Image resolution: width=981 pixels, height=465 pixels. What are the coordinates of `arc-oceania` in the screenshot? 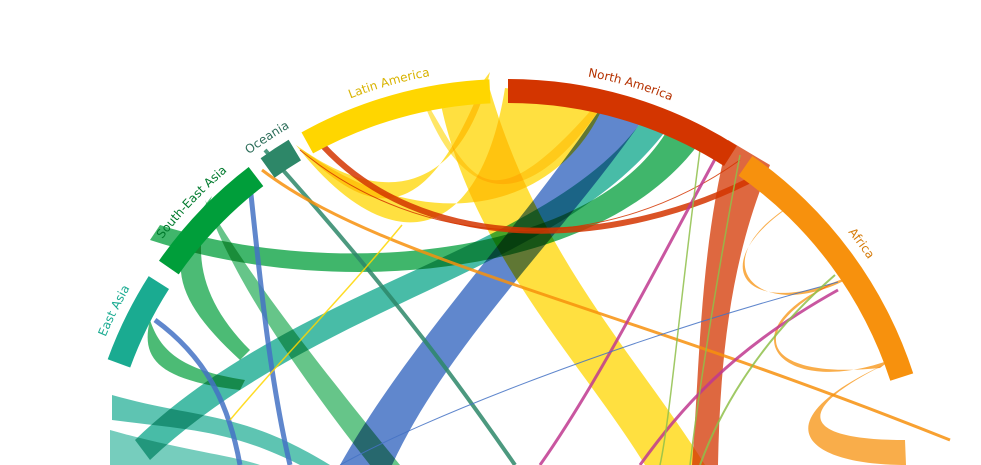 It's located at (280, 158).